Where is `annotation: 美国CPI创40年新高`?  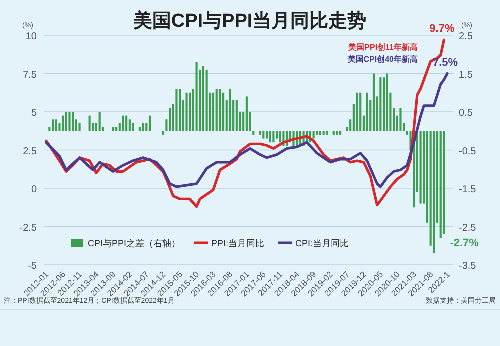 annotation: 美国CPI创40年新高 is located at coordinates (382, 59).